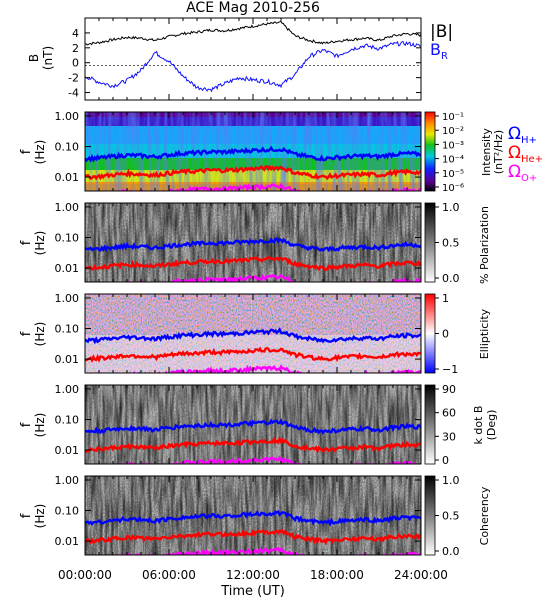 This screenshot has height=600, width=550. I want to click on colorbar-tick-group: 10⁻¹ 10⁻² 10⁻³ 10⁻⁴ 10⁻⁵ 10⁻⁶, so click(449, 153).